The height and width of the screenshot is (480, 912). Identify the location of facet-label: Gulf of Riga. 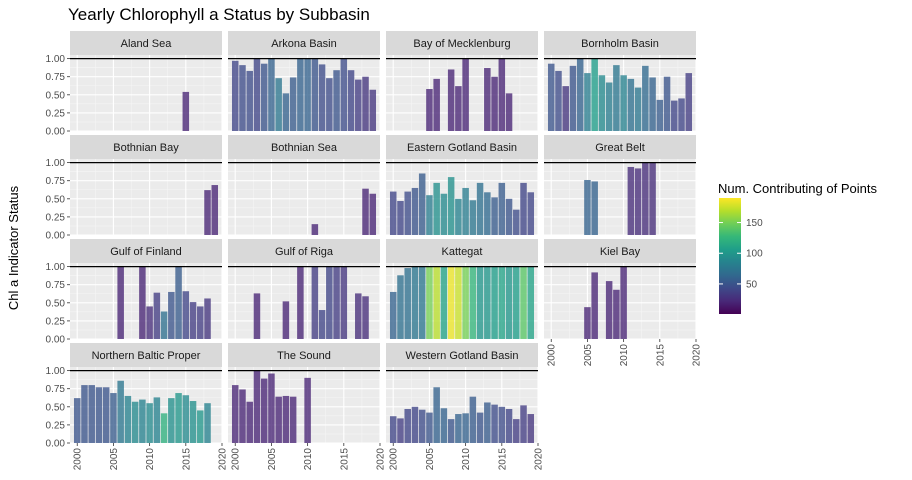
(304, 252).